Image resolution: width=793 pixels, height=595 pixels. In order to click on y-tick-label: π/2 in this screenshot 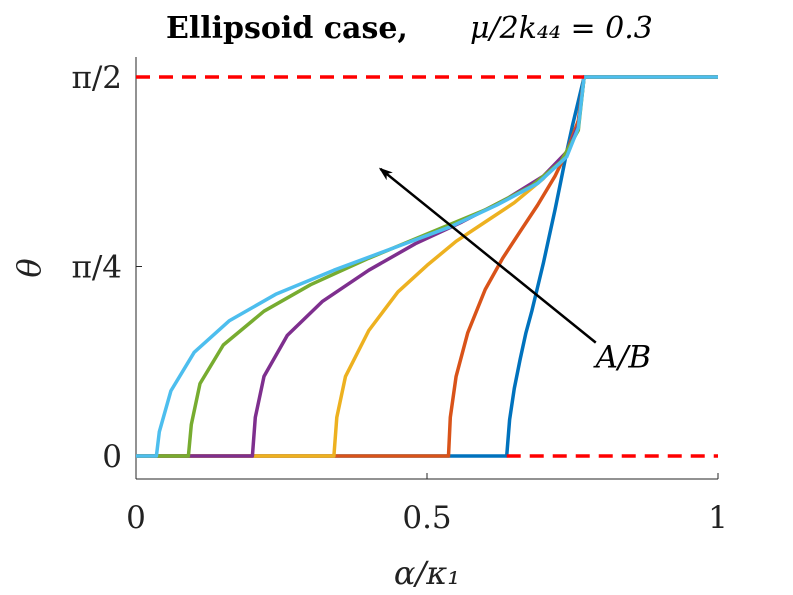, I will do `click(96, 78)`.